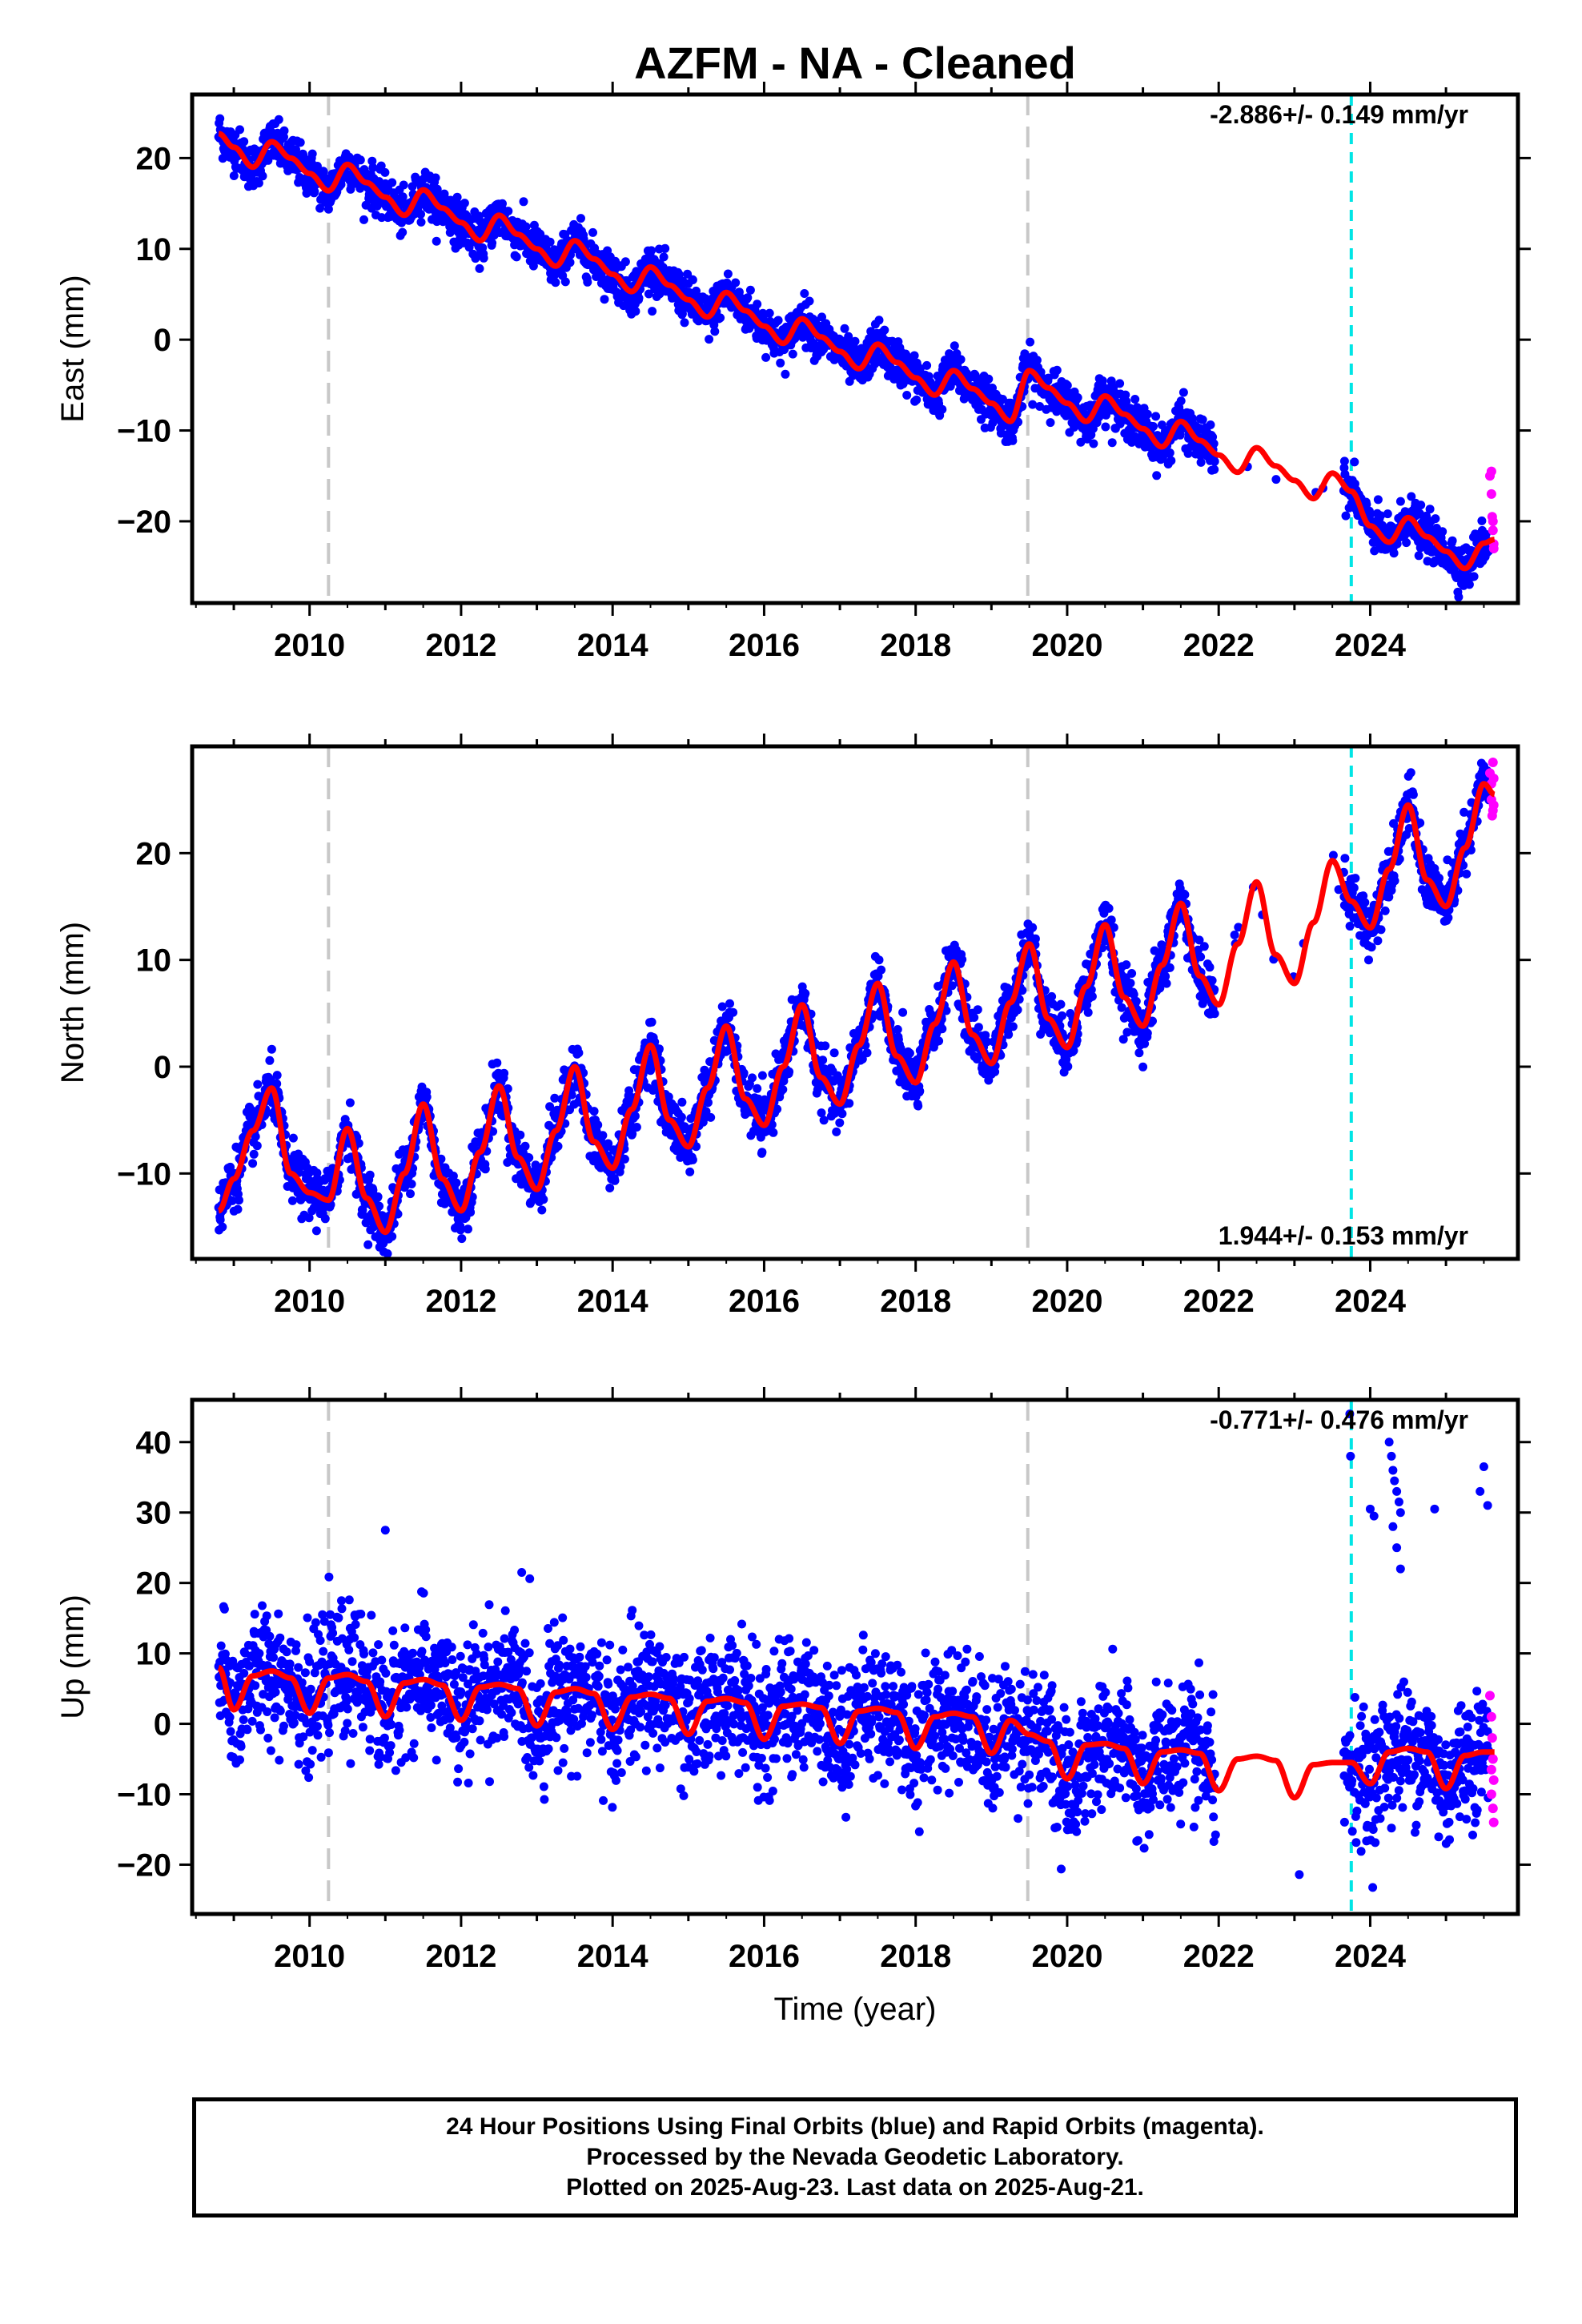 This screenshot has height=2324, width=1582. Describe the element at coordinates (915, 645) in the screenshot. I see `east-x-tick-label: 2018` at that location.